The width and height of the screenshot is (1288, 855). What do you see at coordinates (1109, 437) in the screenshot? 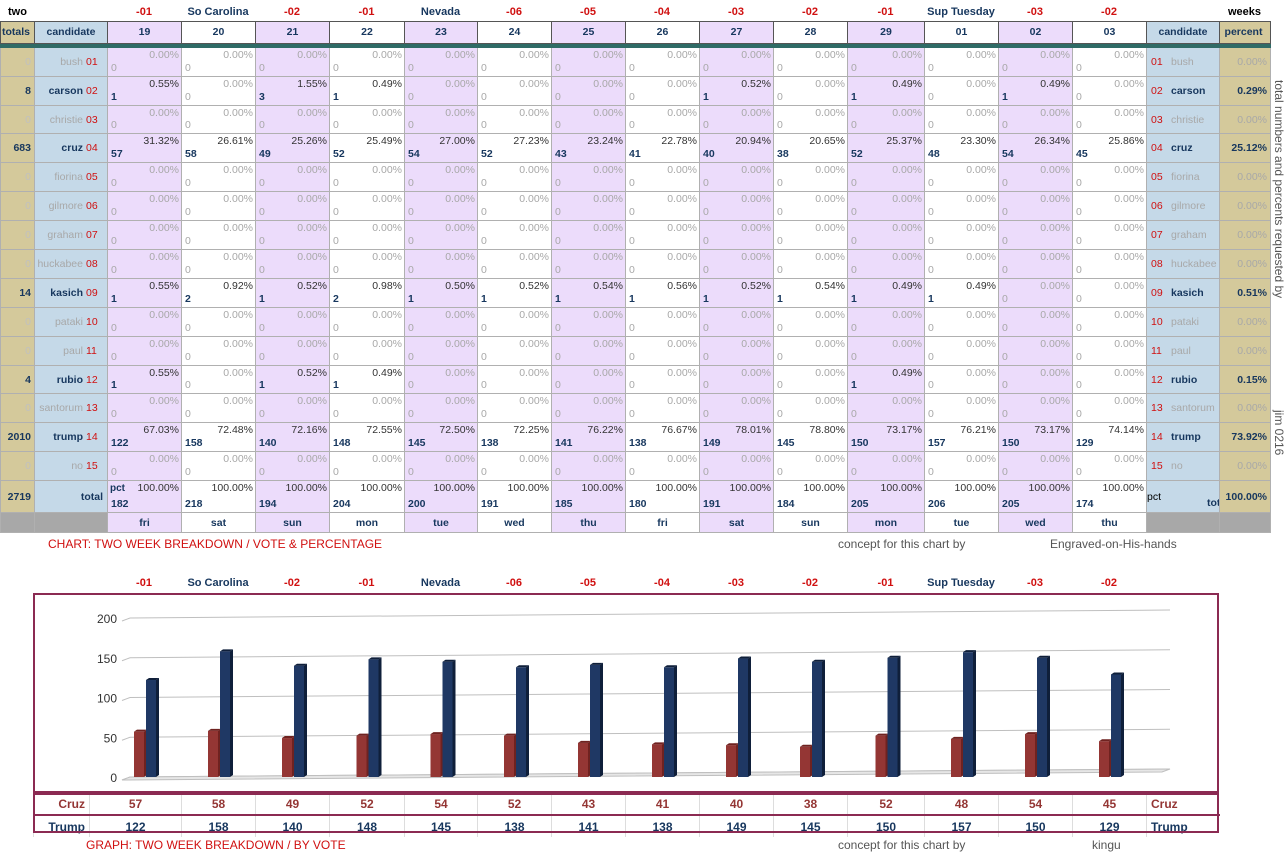
I see `vote-cell: 74.14% 129` at bounding box center [1109, 437].